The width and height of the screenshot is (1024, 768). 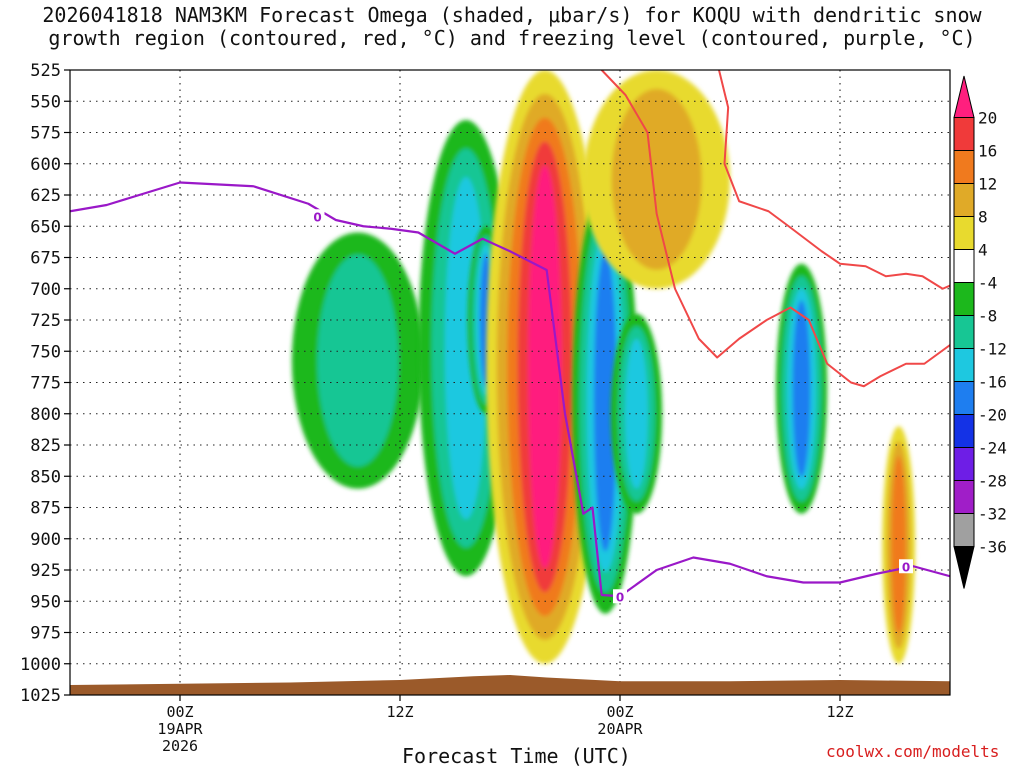 I want to click on colorbar-label: 20, so click(x=987, y=118).